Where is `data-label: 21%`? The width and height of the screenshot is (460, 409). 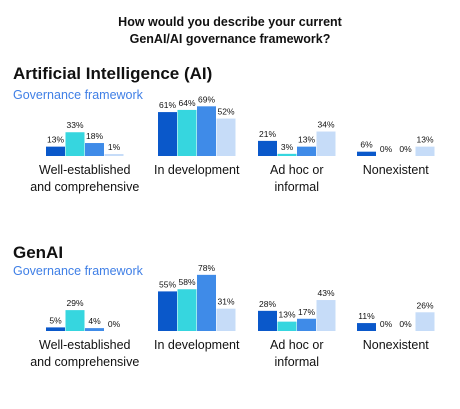 data-label: 21% is located at coordinates (267, 134).